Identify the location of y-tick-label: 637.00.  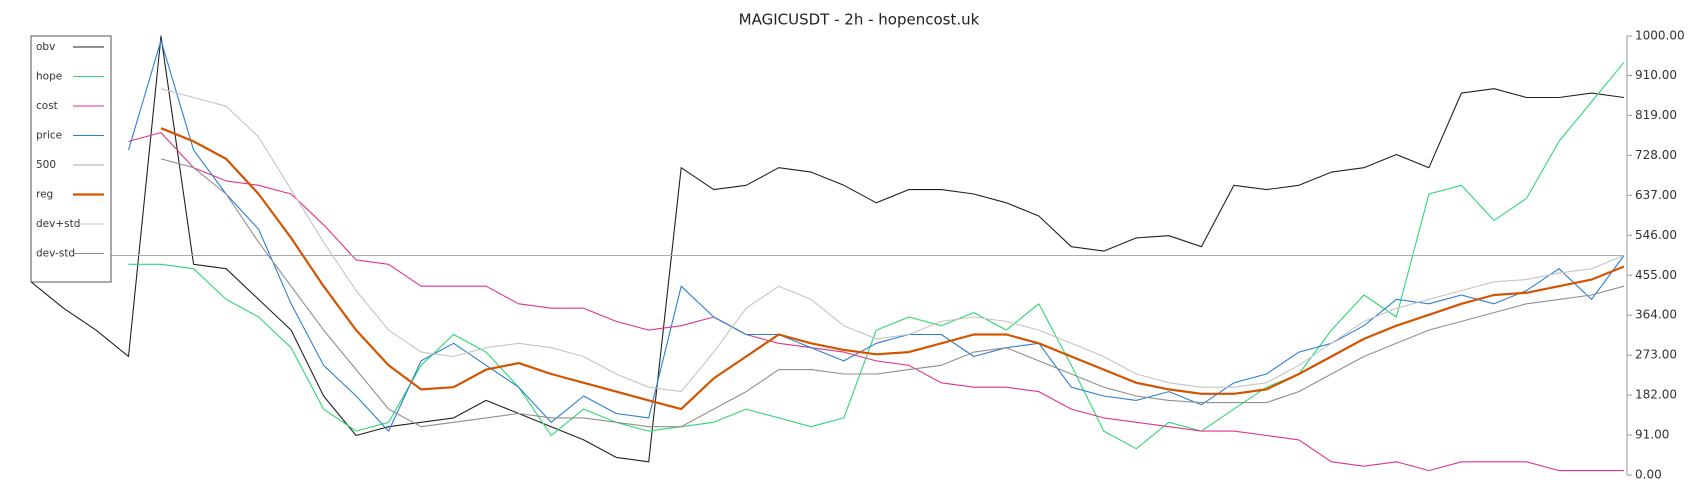
(1656, 195).